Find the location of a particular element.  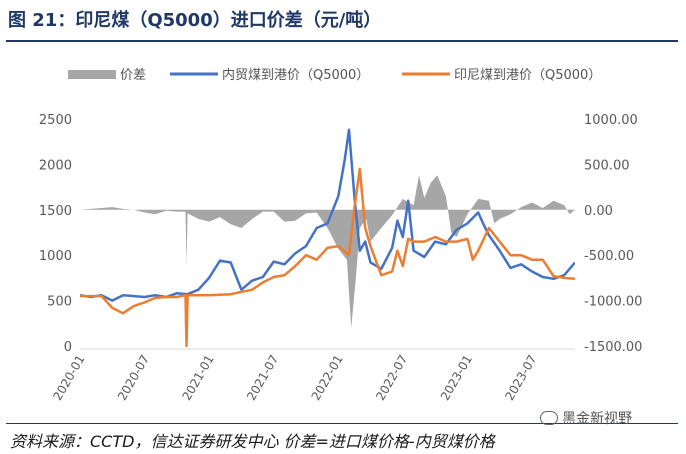

legend: 价差 内贸煤到港价（Q5000） 印尼煤到港价（Q5000） is located at coordinates (334, 75).